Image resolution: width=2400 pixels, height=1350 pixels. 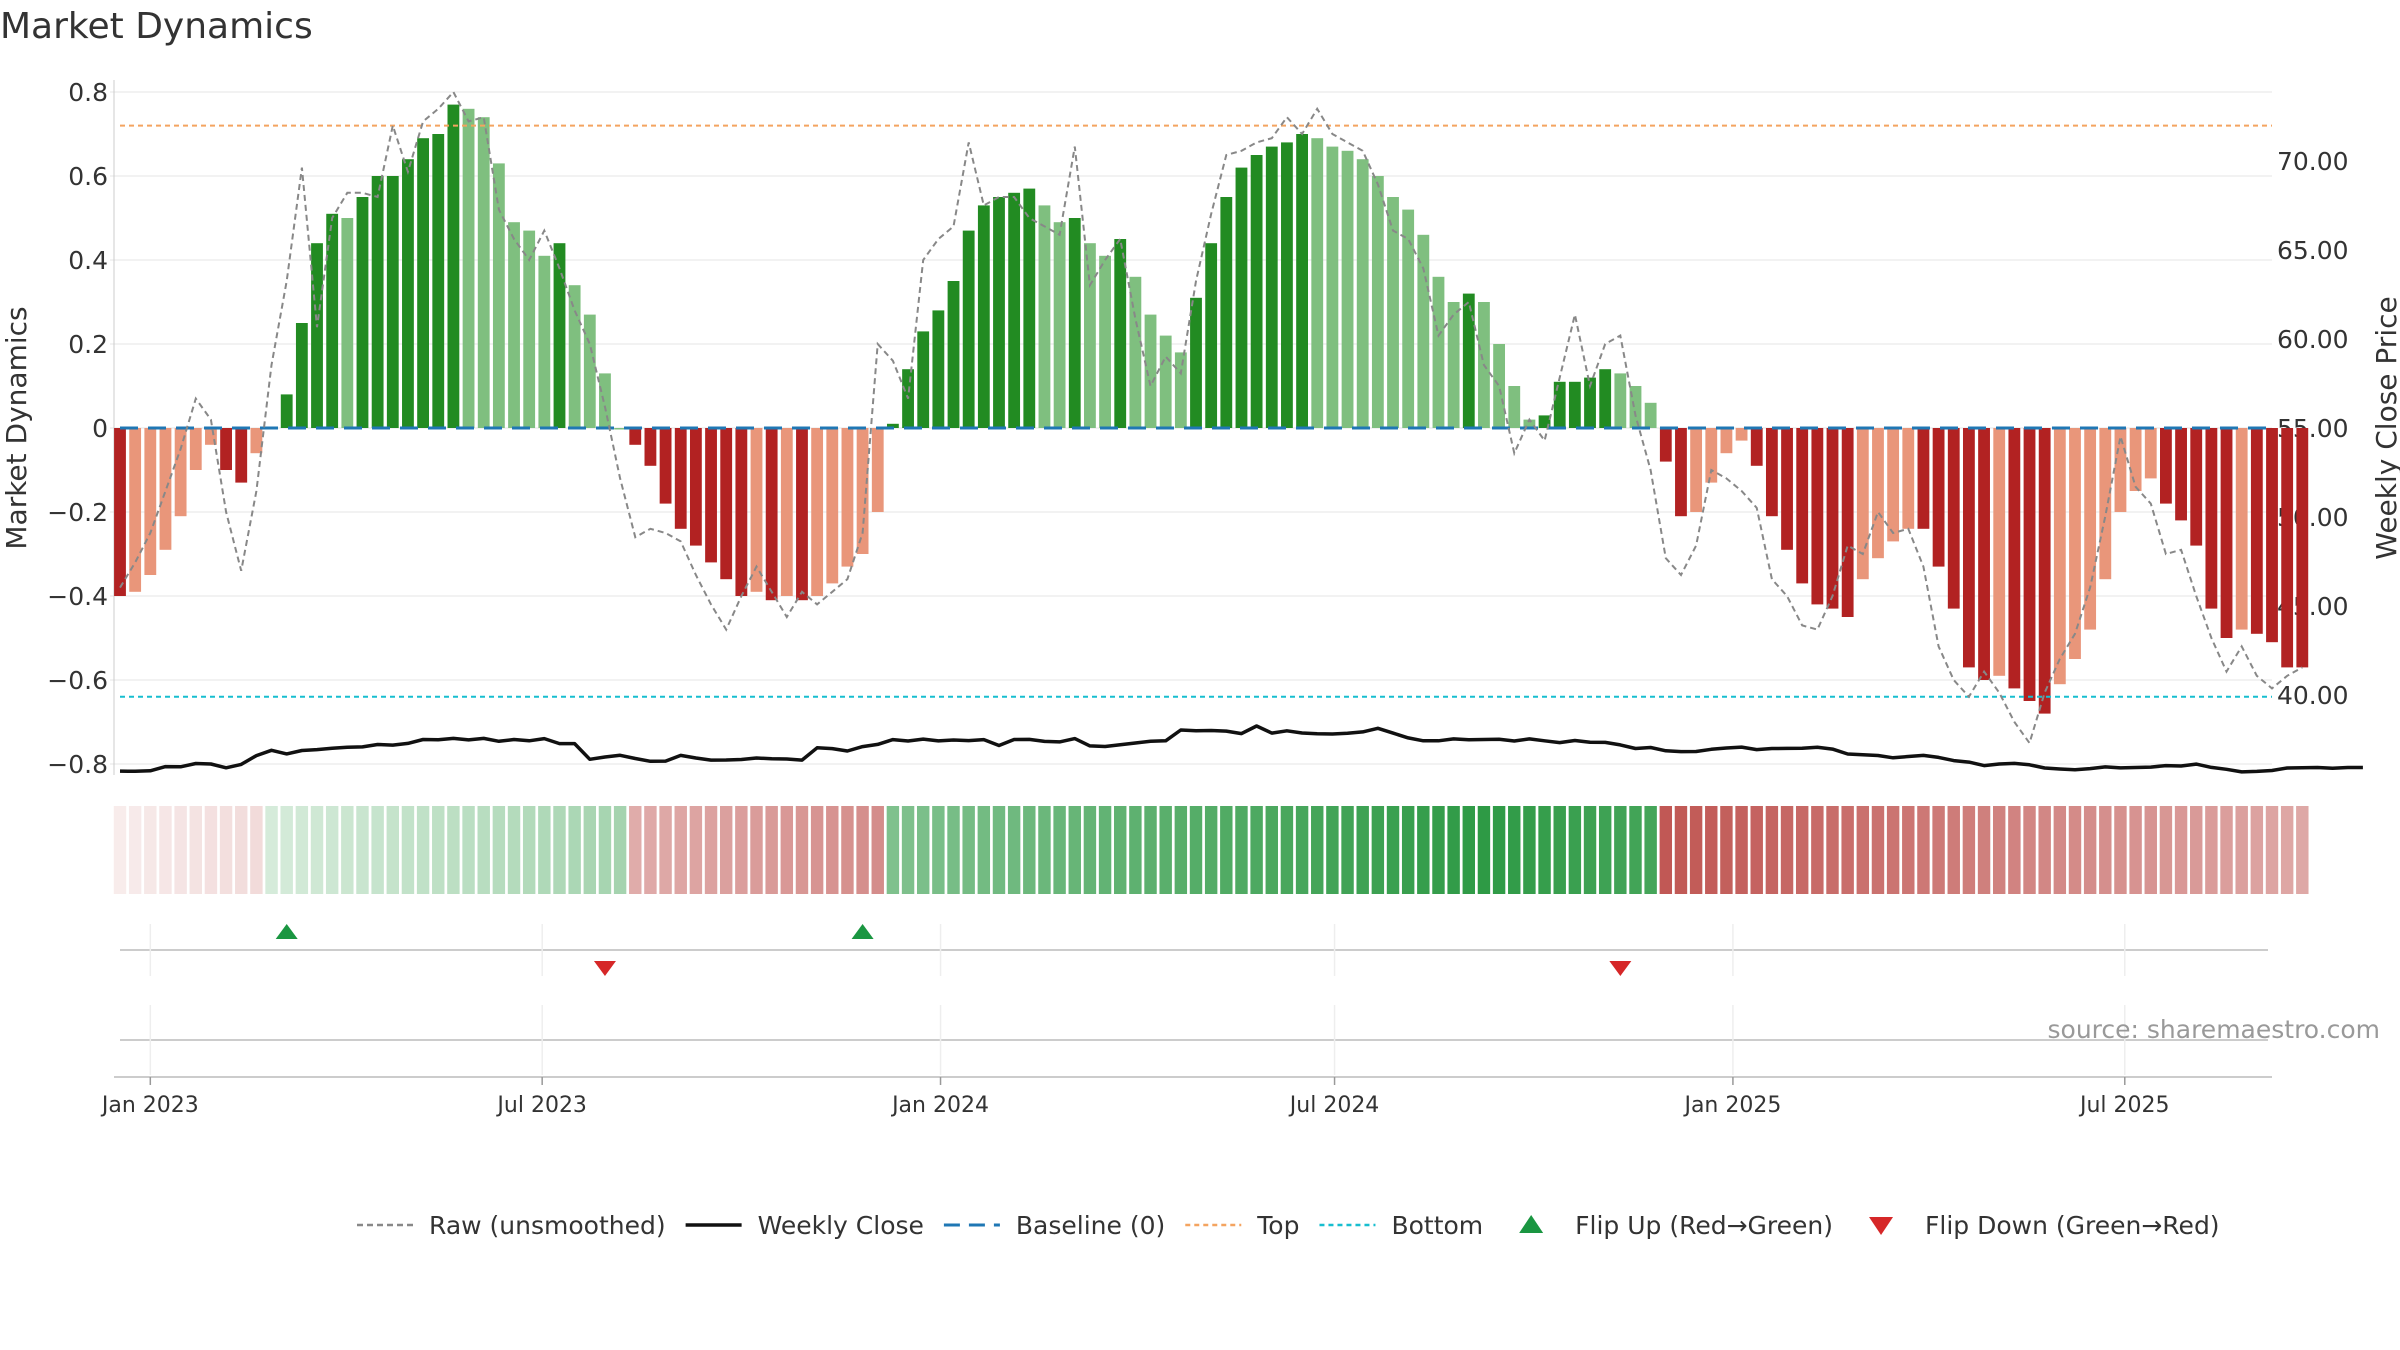 What do you see at coordinates (149, 1105) in the screenshot?
I see `x-tick-label: Jan 2023` at bounding box center [149, 1105].